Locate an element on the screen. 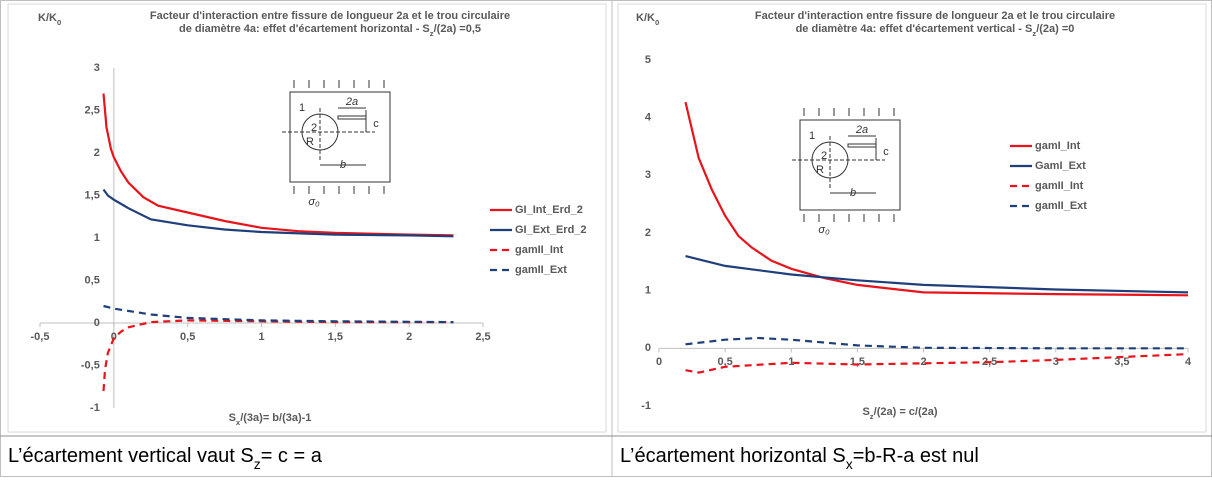 The image size is (1212, 482). y-tick-label: 0,5 is located at coordinates (92, 280).